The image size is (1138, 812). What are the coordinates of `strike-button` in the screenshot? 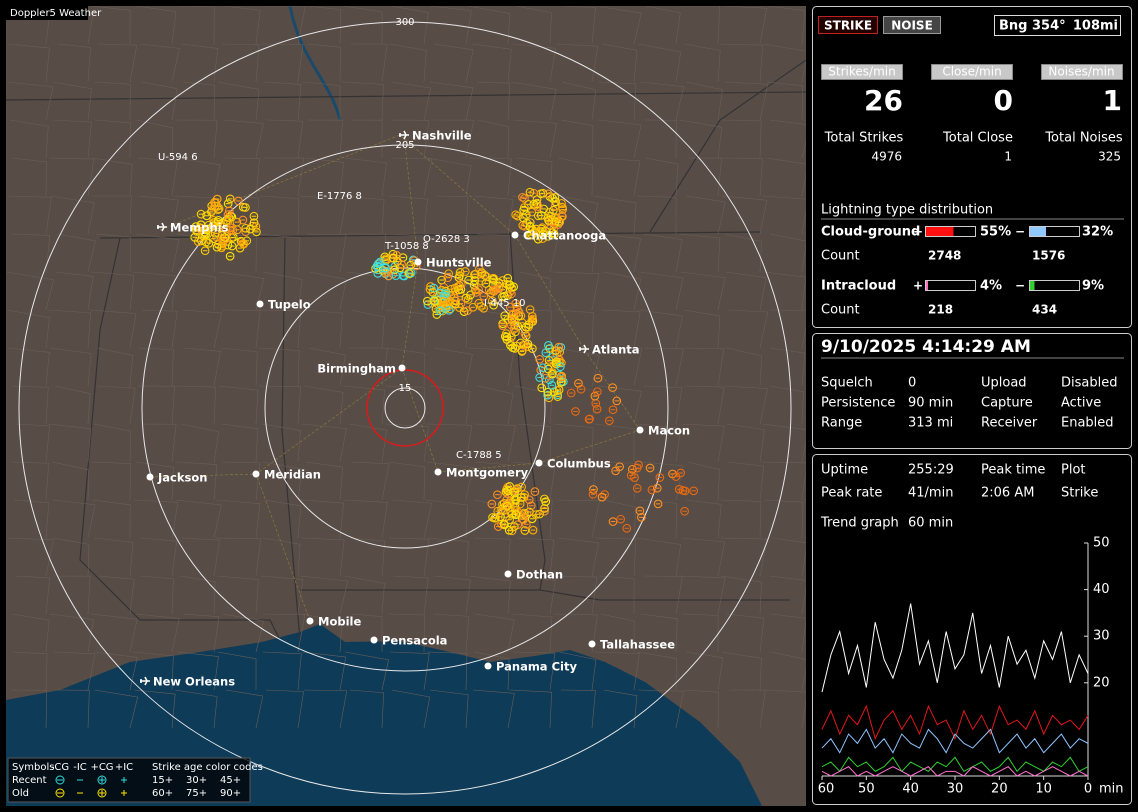 It's located at (848, 25).